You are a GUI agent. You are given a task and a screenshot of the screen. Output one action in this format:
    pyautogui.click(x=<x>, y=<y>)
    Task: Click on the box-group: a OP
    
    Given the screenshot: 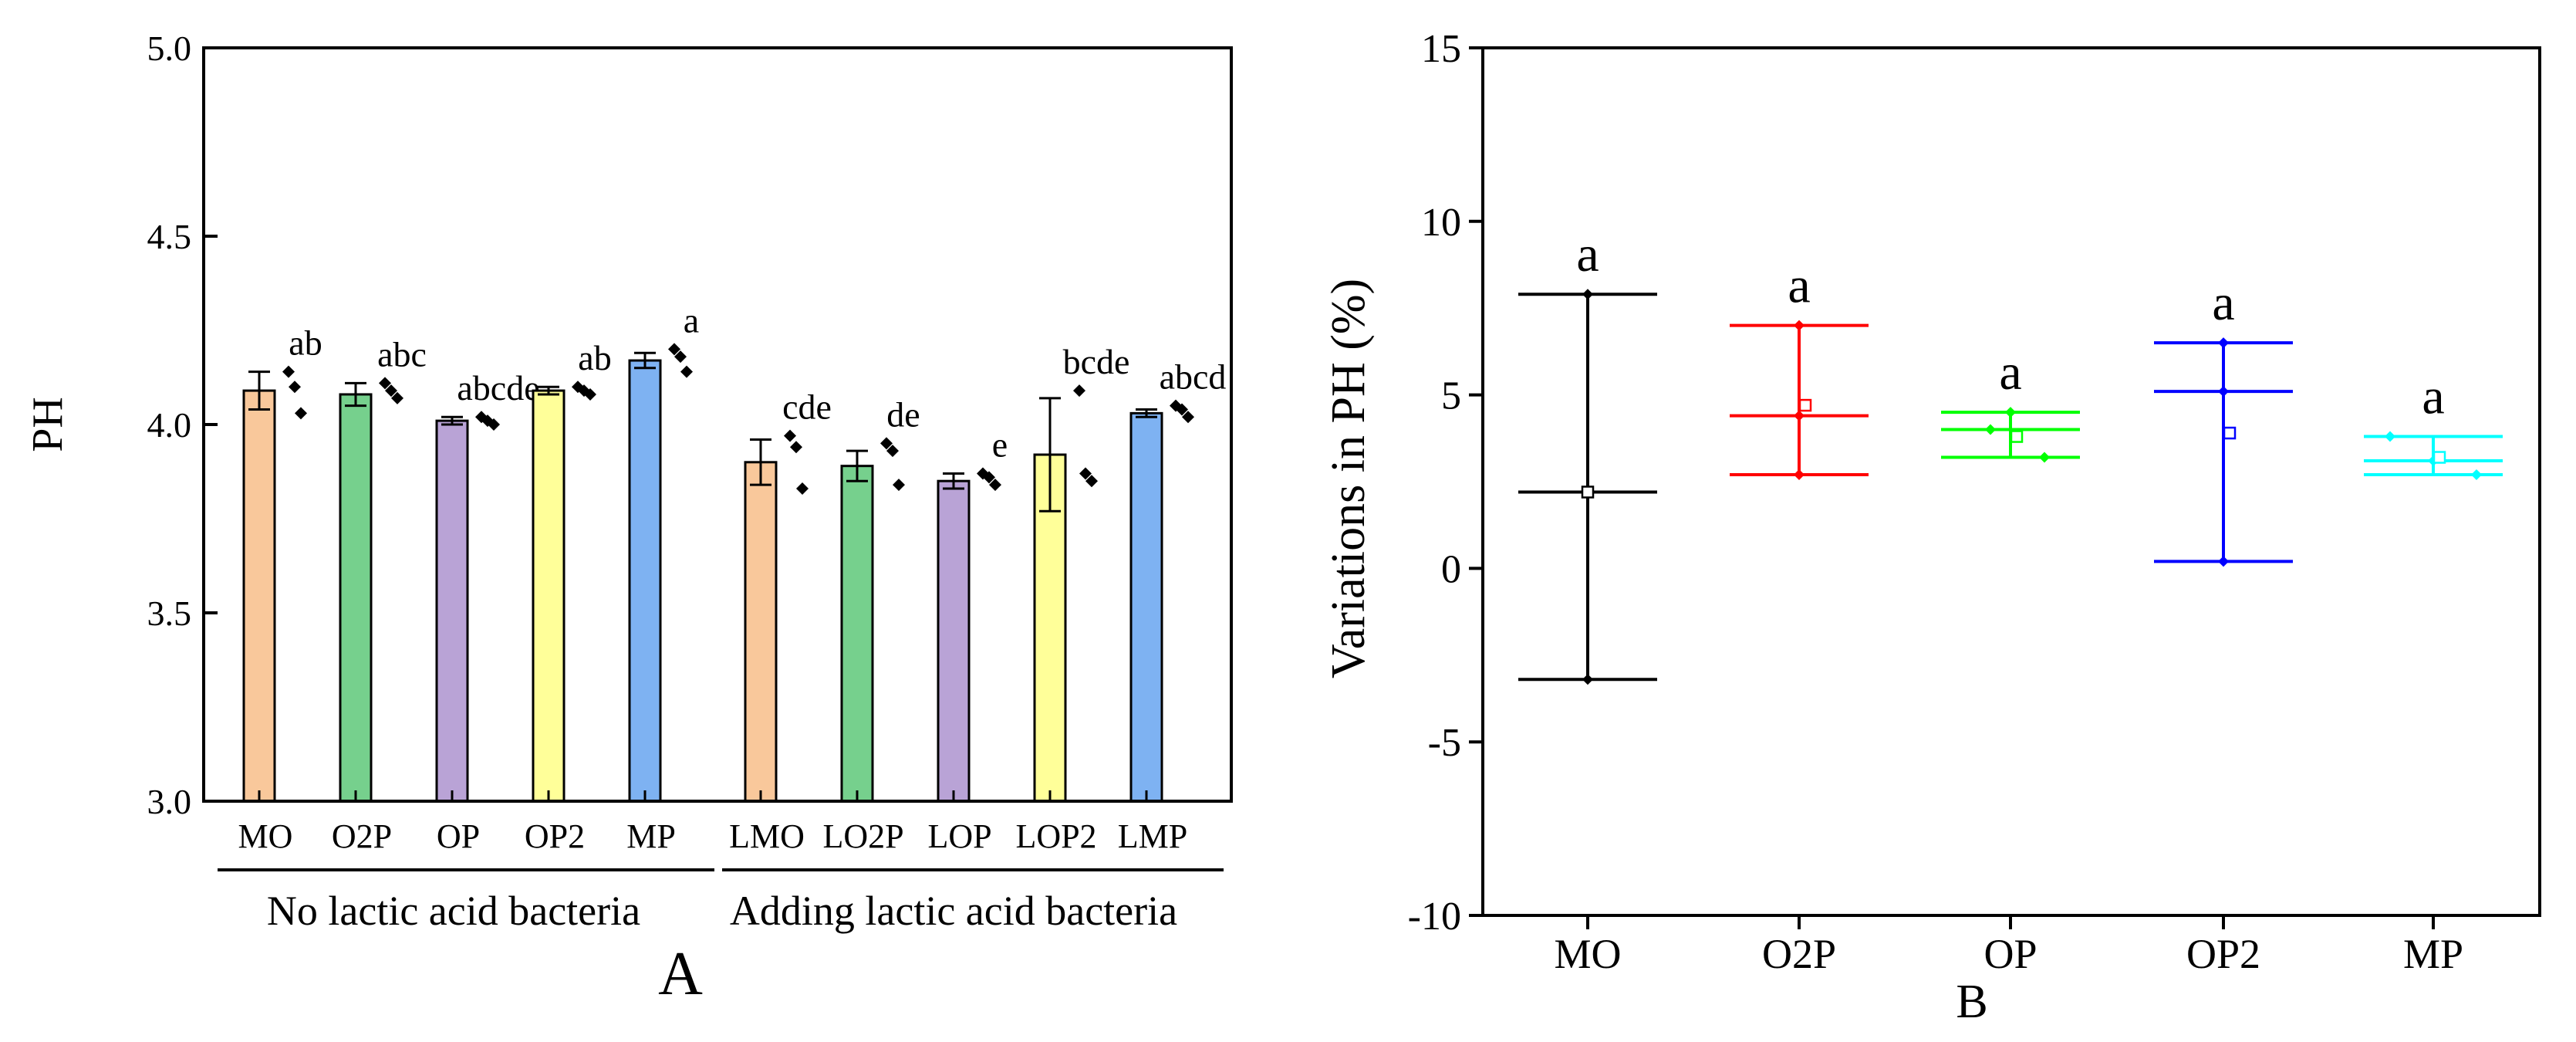 What is the action you would take?
    pyautogui.click(x=2011, y=661)
    